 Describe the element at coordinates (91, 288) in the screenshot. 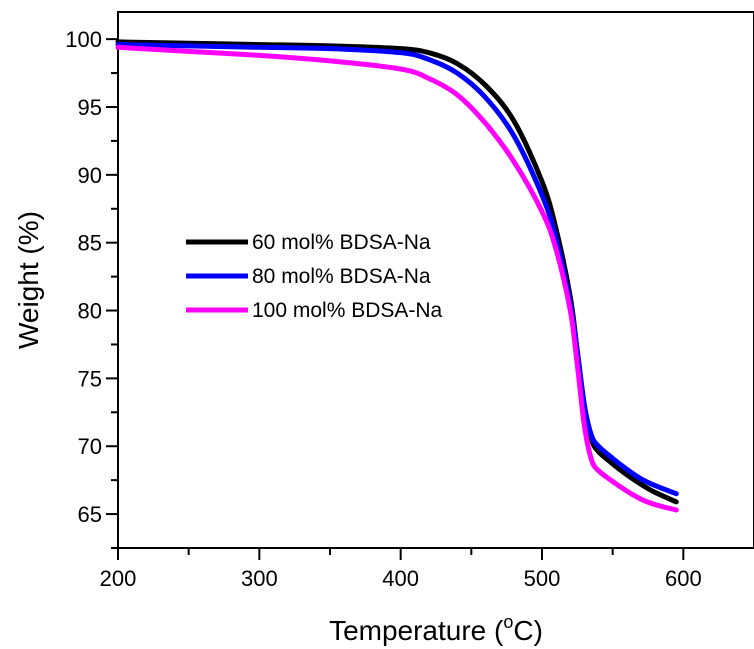

I see `y-axis-ticks: 65 70 75 80 85 90 95 100` at that location.